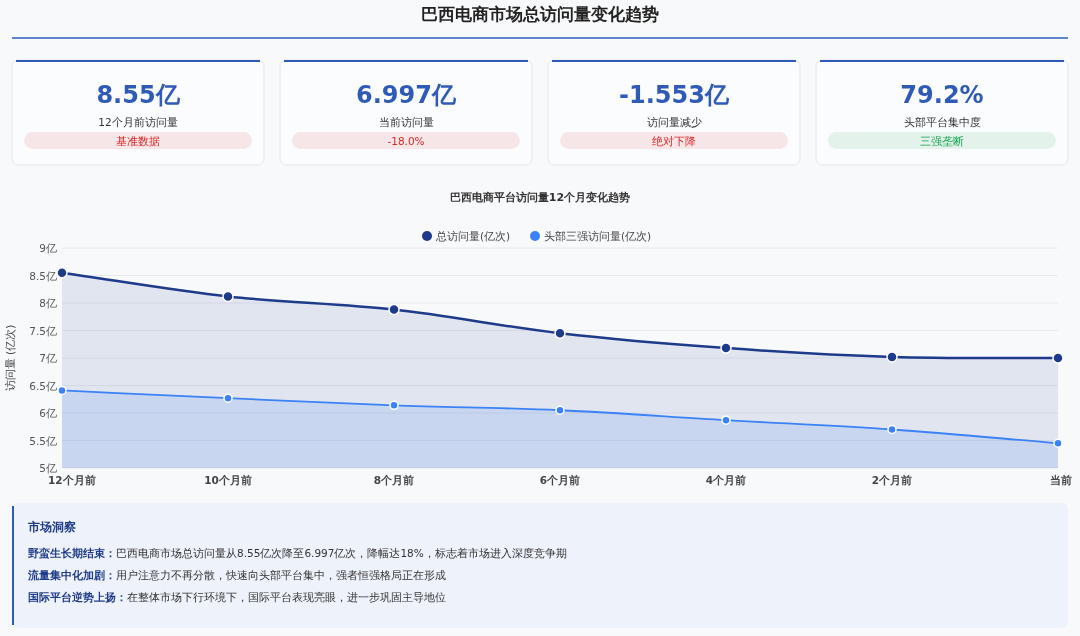  I want to click on text: 流量集中化加剧：用户注意力不再分散，快速向头部平台集中，强者恒强格局正在形成, so click(236, 575).